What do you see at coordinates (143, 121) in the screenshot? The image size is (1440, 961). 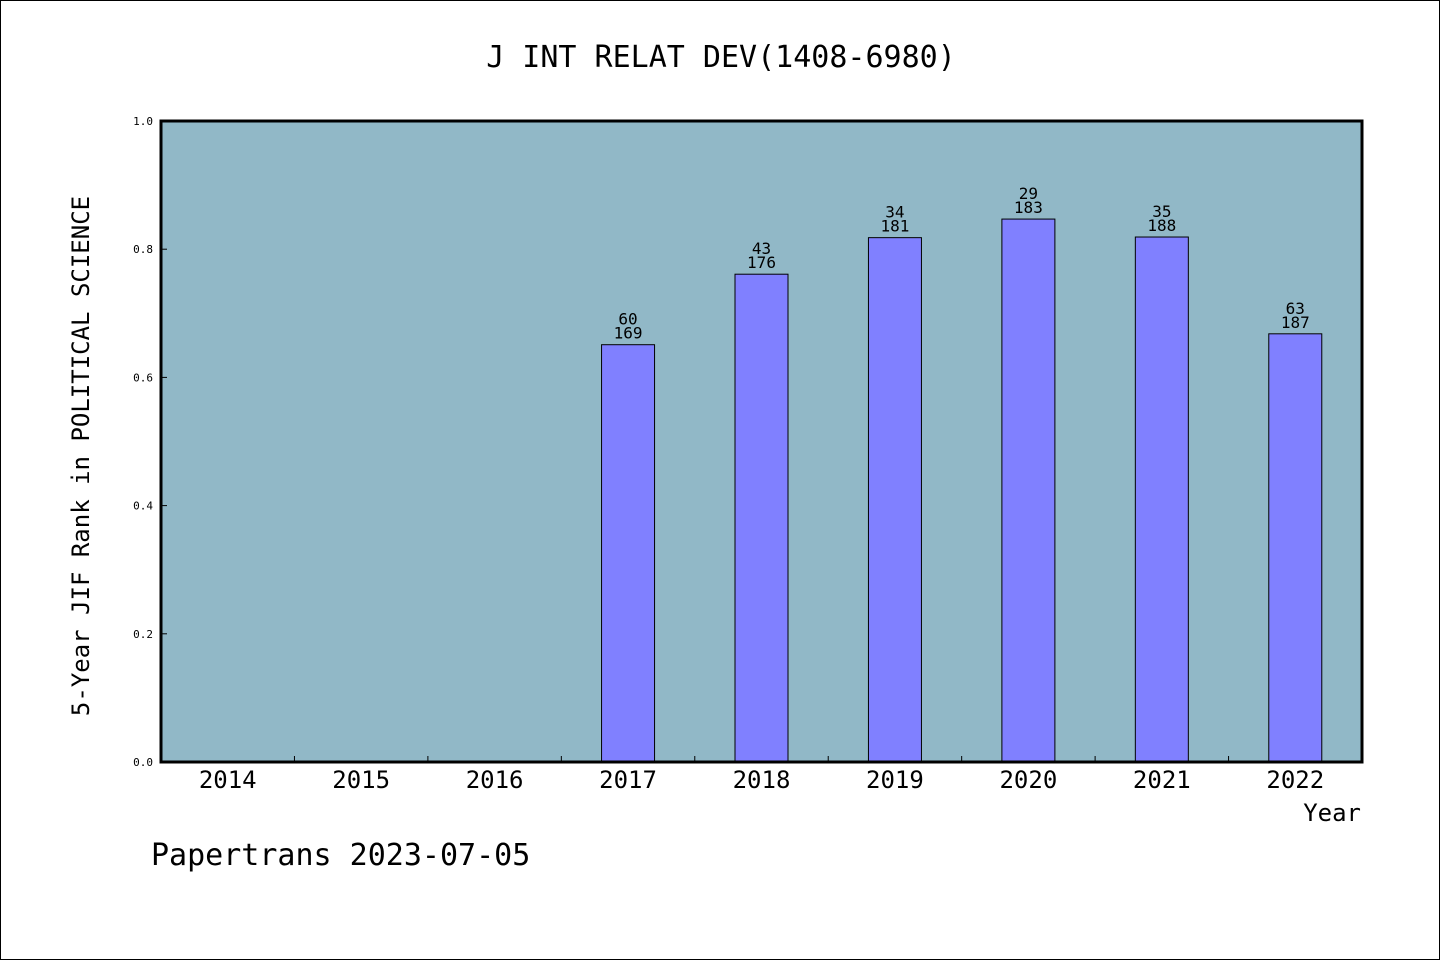 I see `y-tick-label: 1.0` at bounding box center [143, 121].